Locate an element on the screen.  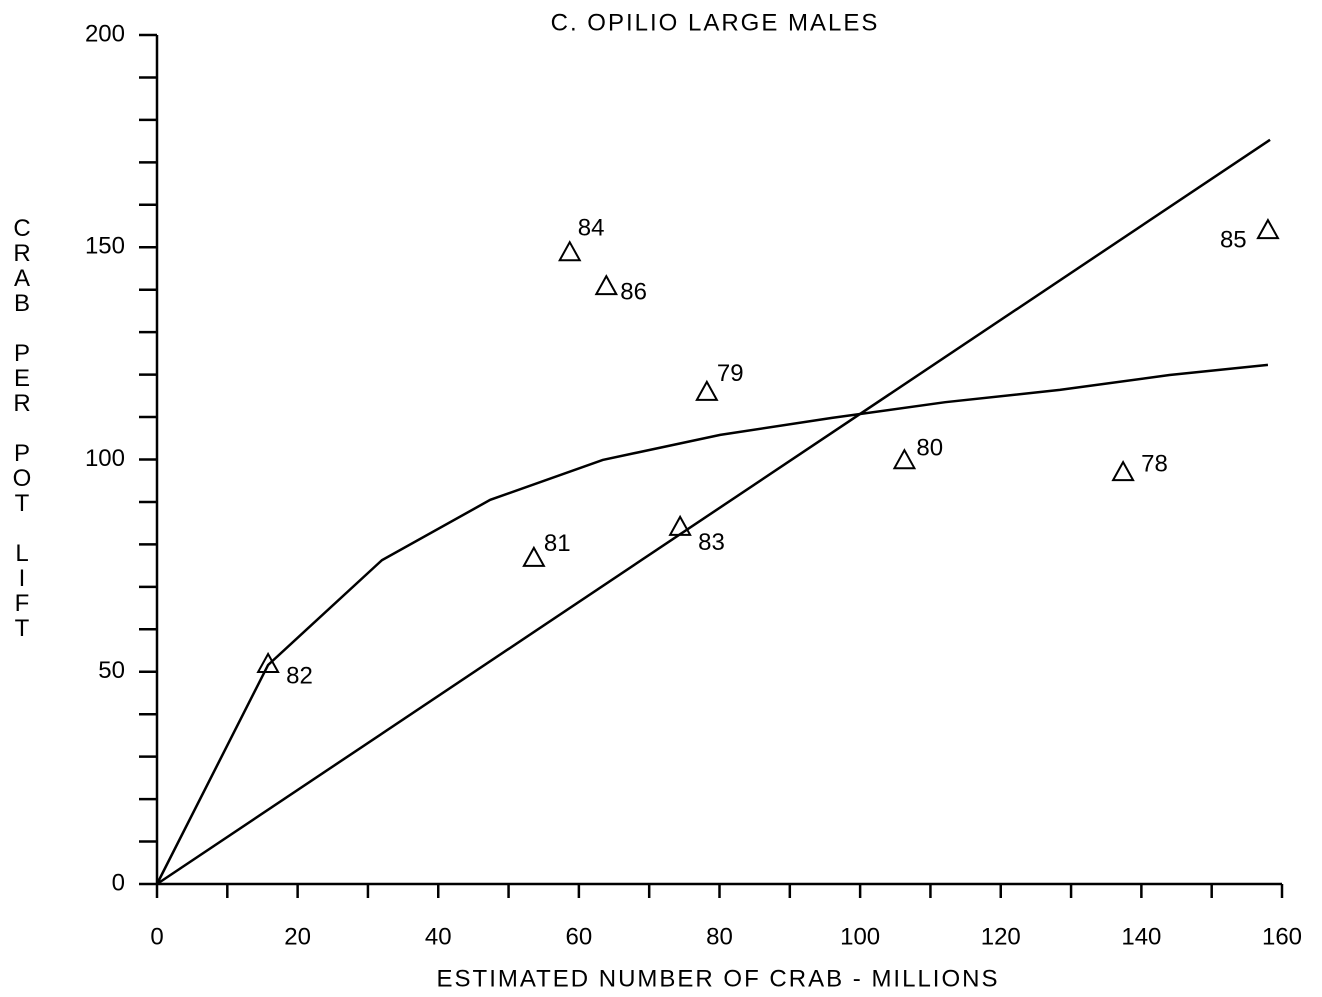
point-label: 83 is located at coordinates (711, 542).